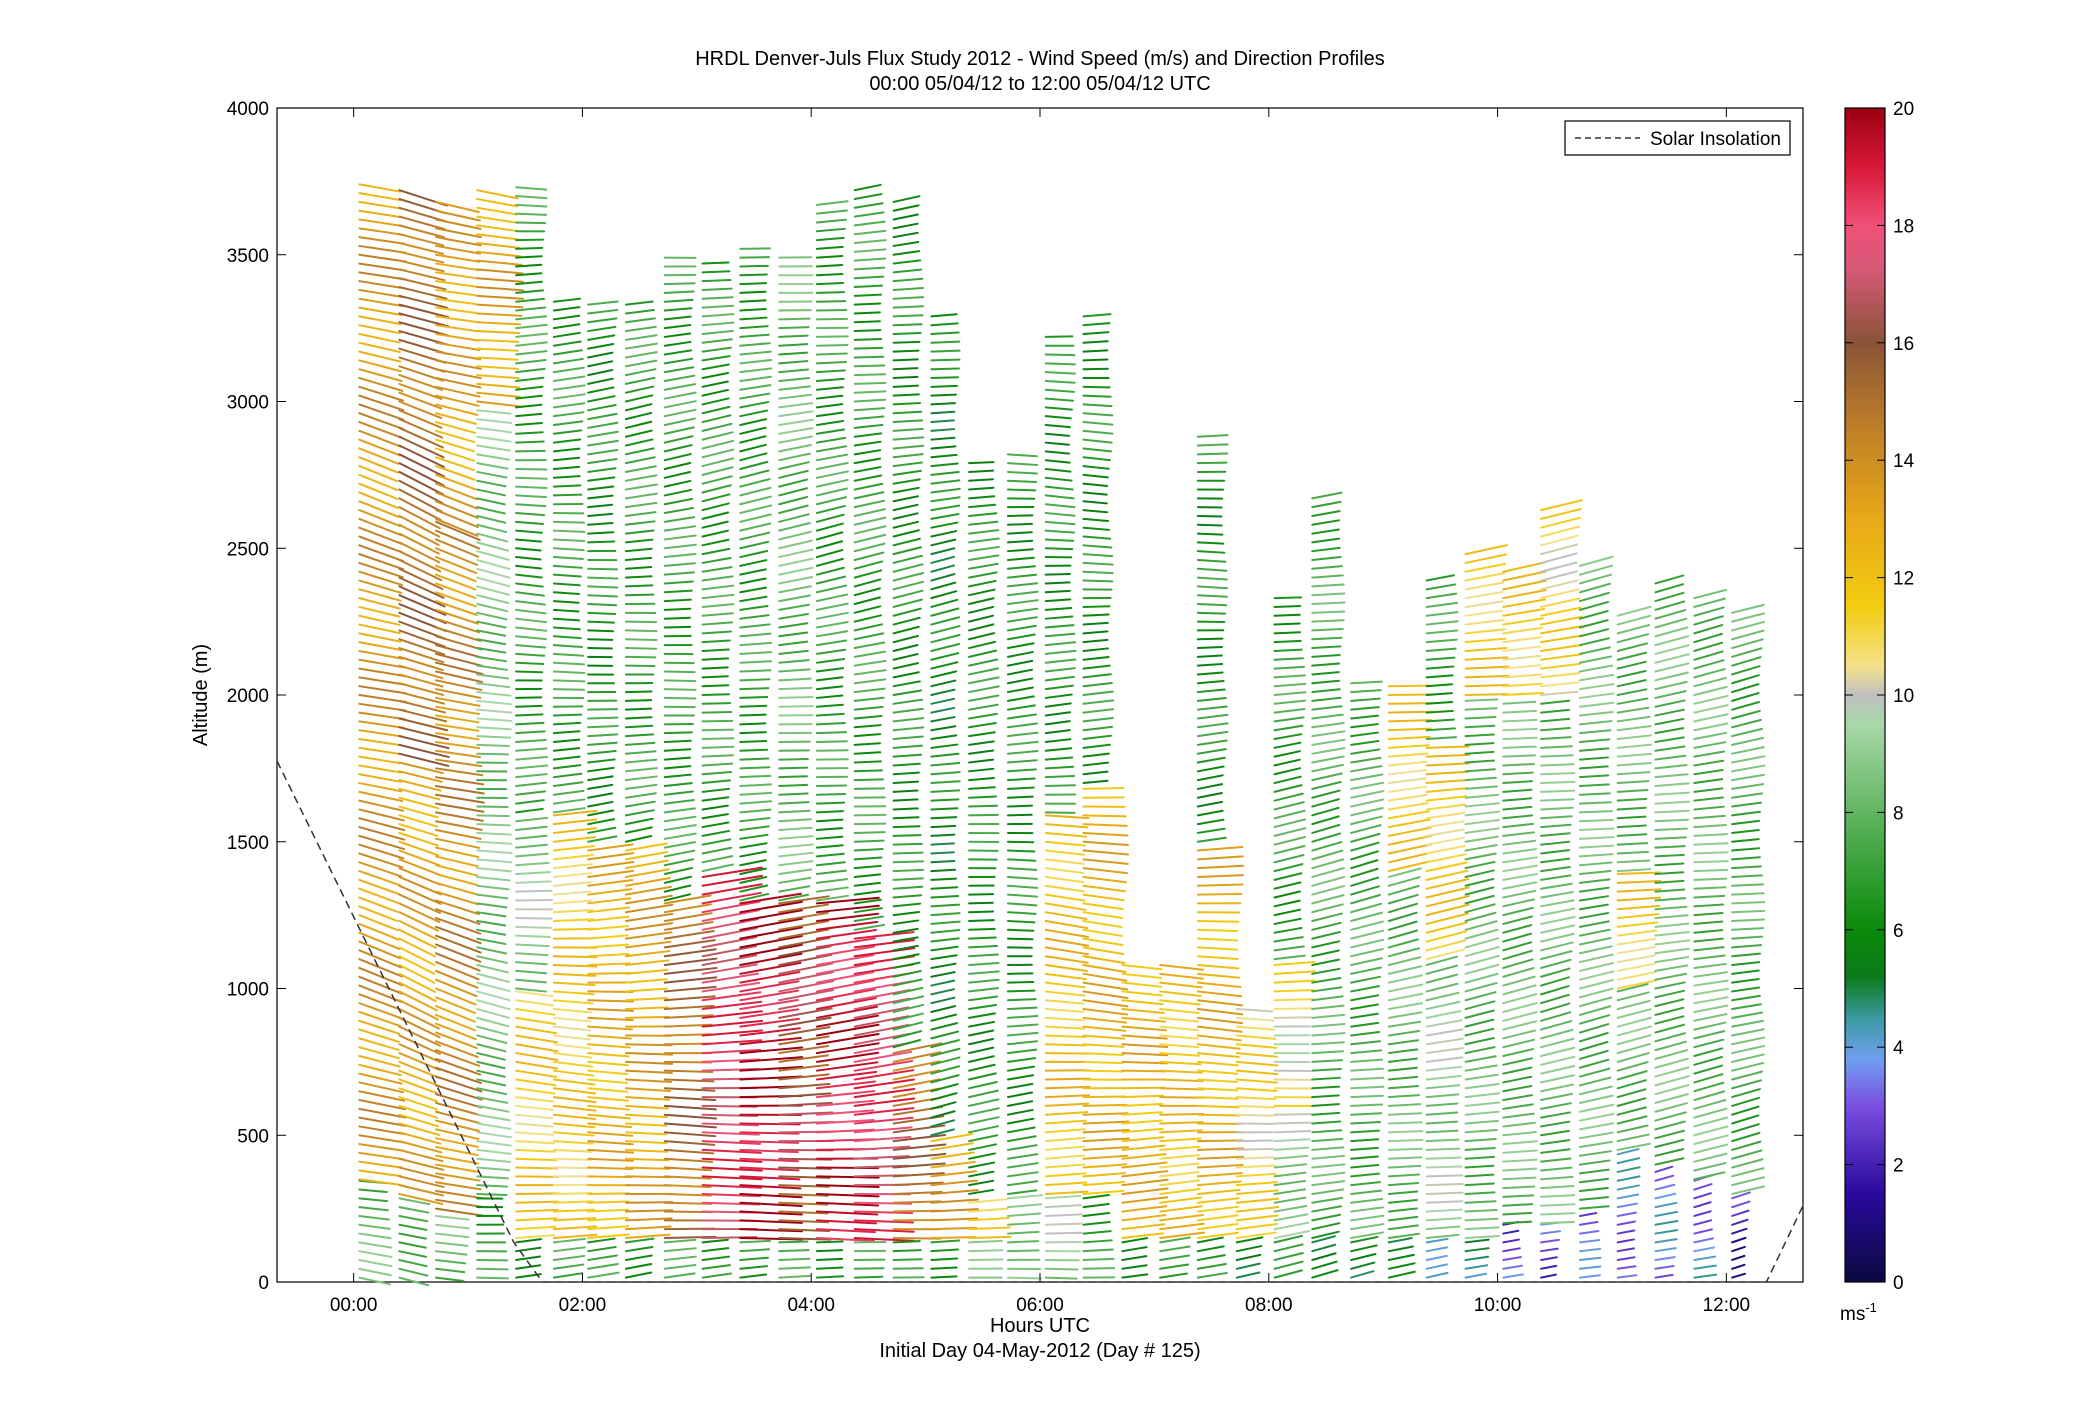 The image size is (2098, 1425). I want to click on wind-profile, so click(990, 870).